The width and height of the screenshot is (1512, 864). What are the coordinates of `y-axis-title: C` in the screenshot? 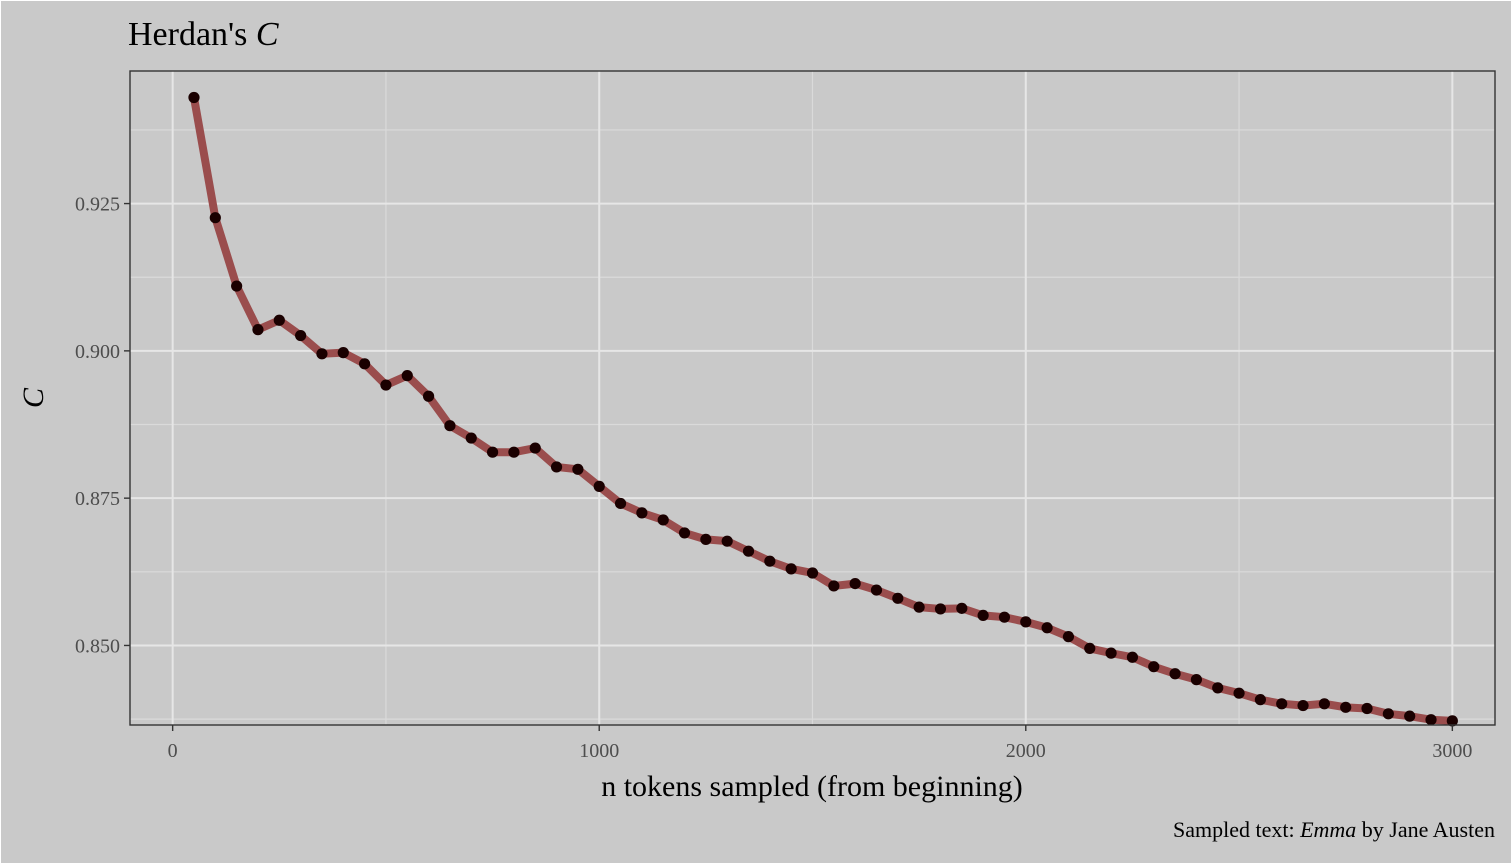 It's located at (33, 397).